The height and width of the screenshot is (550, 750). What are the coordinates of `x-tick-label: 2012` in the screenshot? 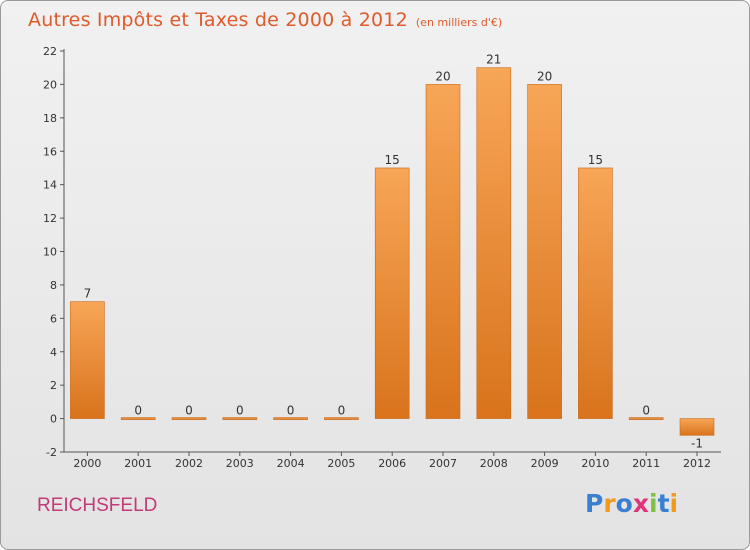 It's located at (697, 463).